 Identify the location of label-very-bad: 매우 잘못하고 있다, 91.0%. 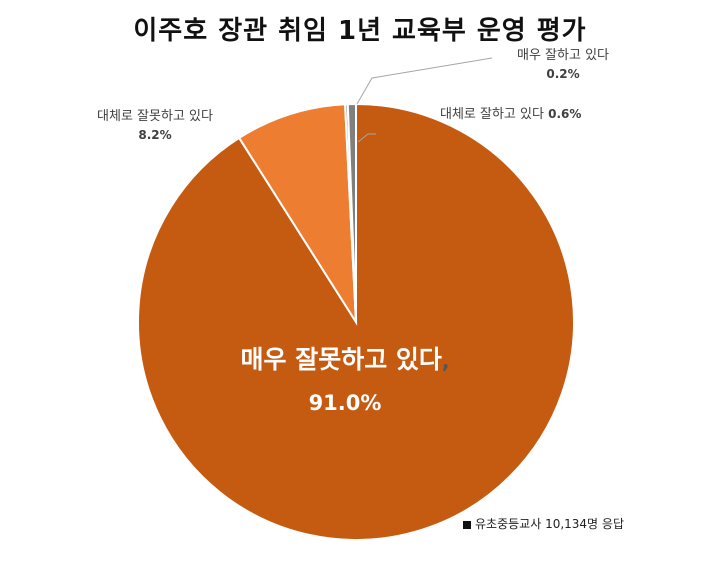
(345, 381).